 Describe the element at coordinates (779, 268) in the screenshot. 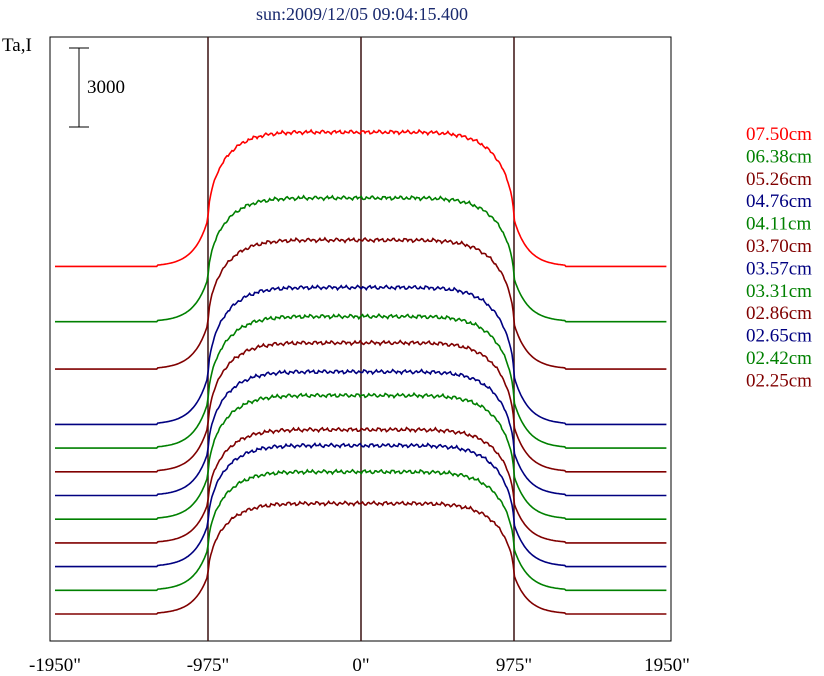

I see `legend-item-6: 03.57cm` at that location.